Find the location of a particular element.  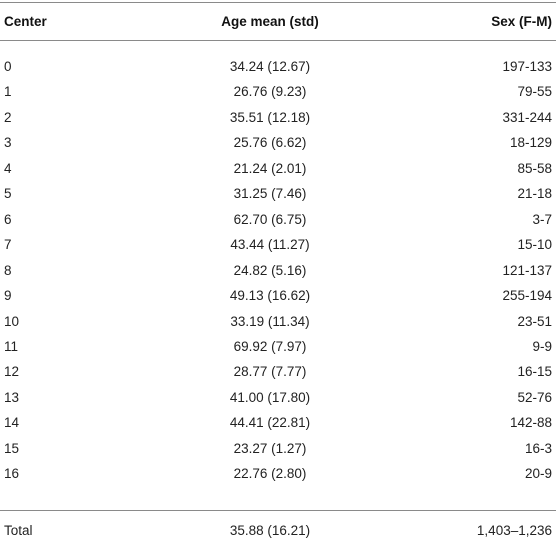

cell-center: 15 is located at coordinates (12, 448).